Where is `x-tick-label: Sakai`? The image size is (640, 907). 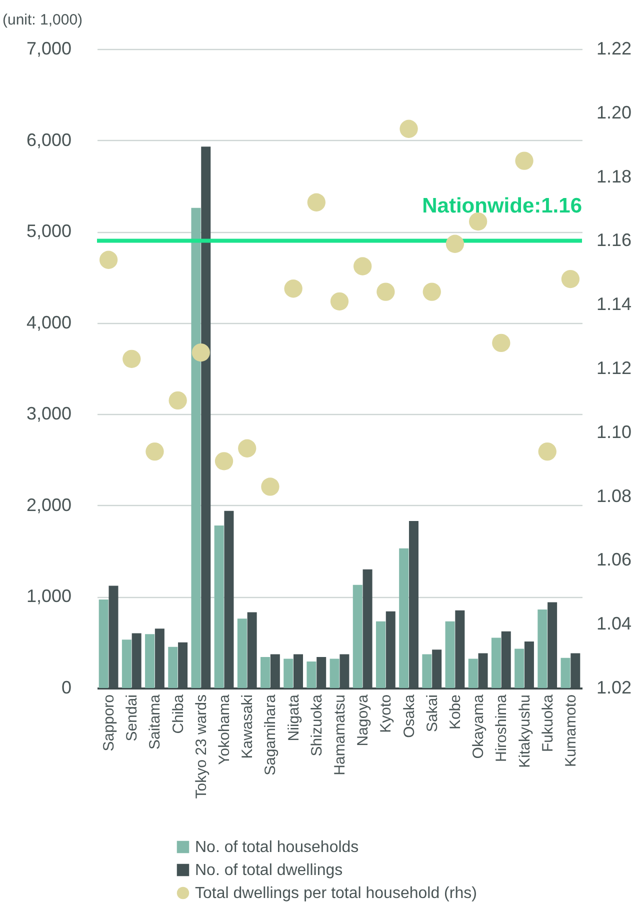
x-tick-label: Sakai is located at coordinates (432, 713).